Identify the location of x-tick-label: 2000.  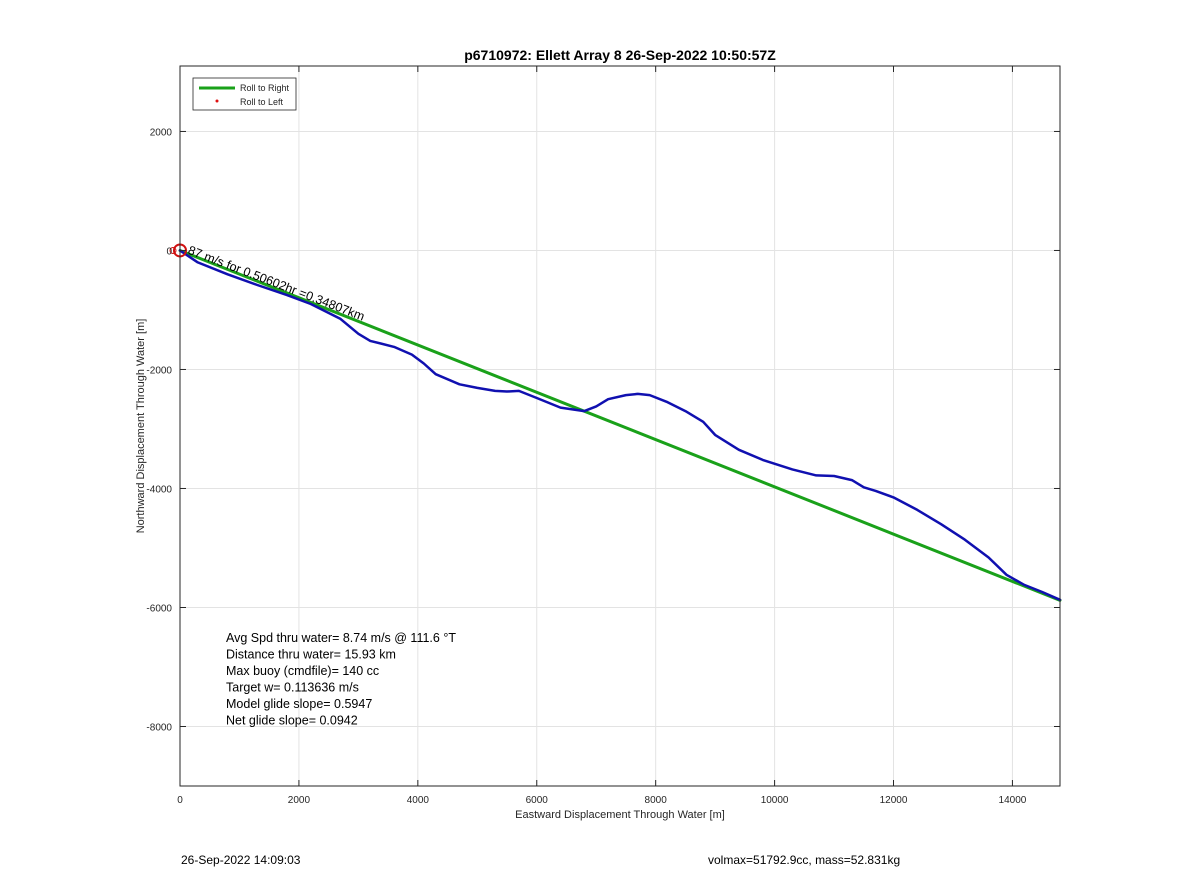
(299, 800).